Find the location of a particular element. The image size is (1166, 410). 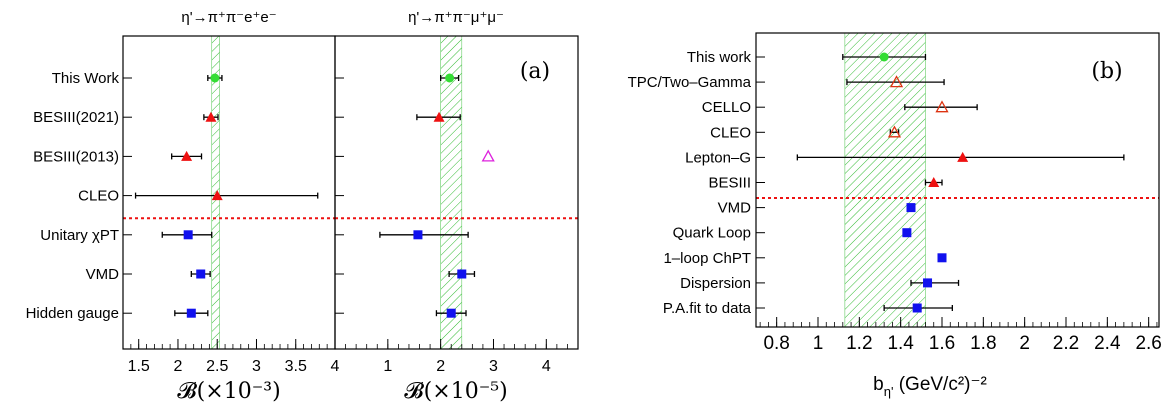

panel-a-right-xlabel: 𝓑(×10⁻⁵) is located at coordinates (455, 391).